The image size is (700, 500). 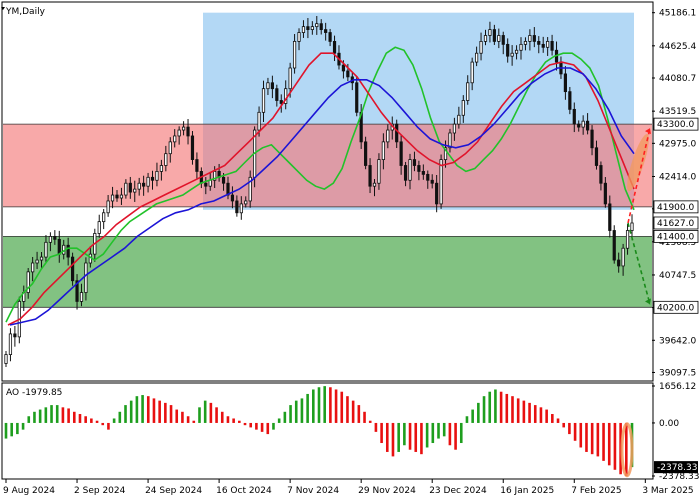 I want to click on price-label-box, so click(x=676, y=236).